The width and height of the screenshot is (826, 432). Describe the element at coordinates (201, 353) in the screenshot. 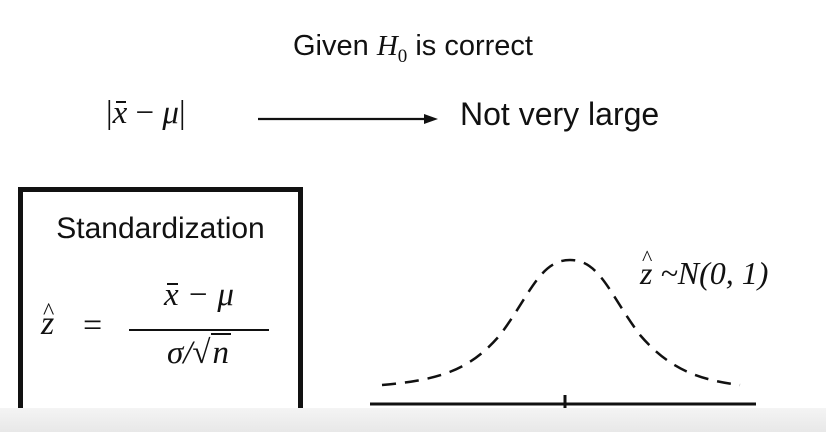

I see `sqrt-icon: √` at that location.